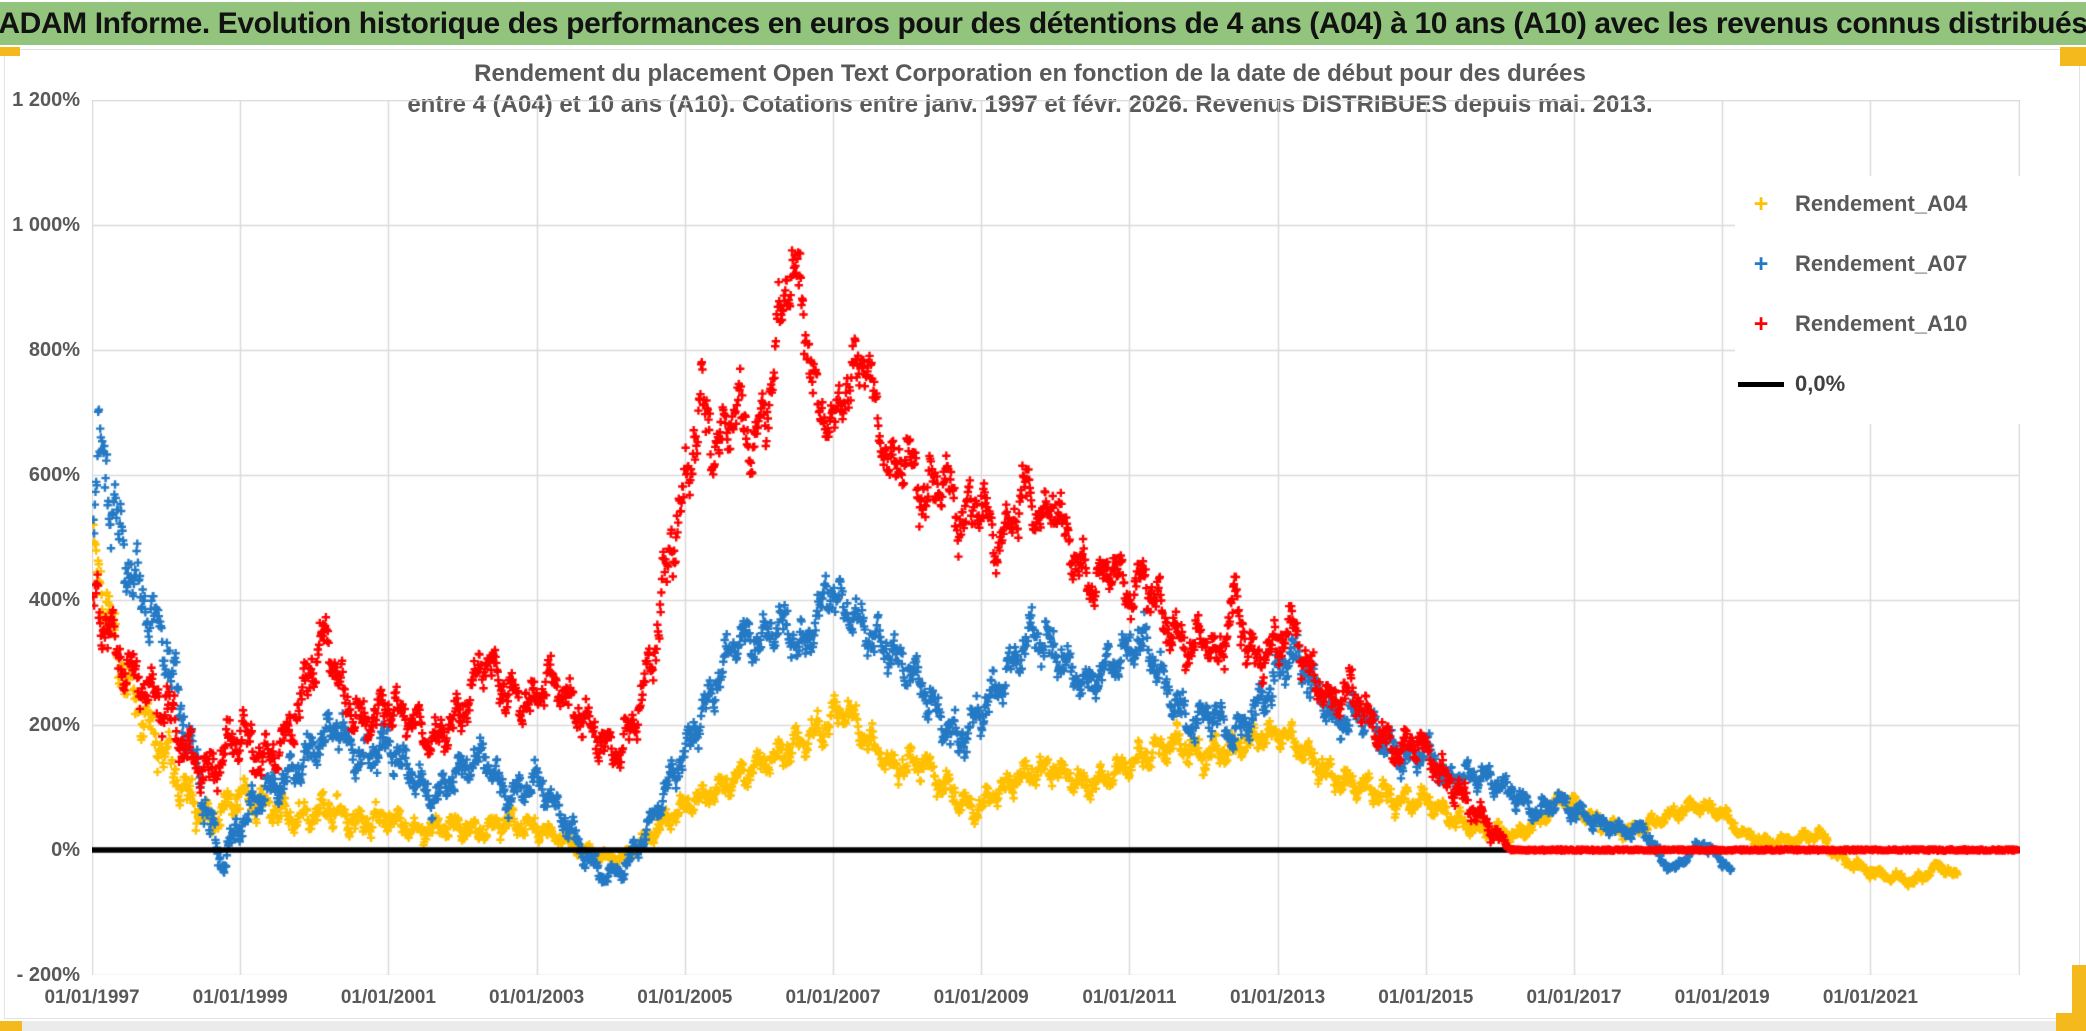 This screenshot has width=2086, height=1031. What do you see at coordinates (1722, 997) in the screenshot?
I see `x-axis-tick-label: 01/01/2019` at bounding box center [1722, 997].